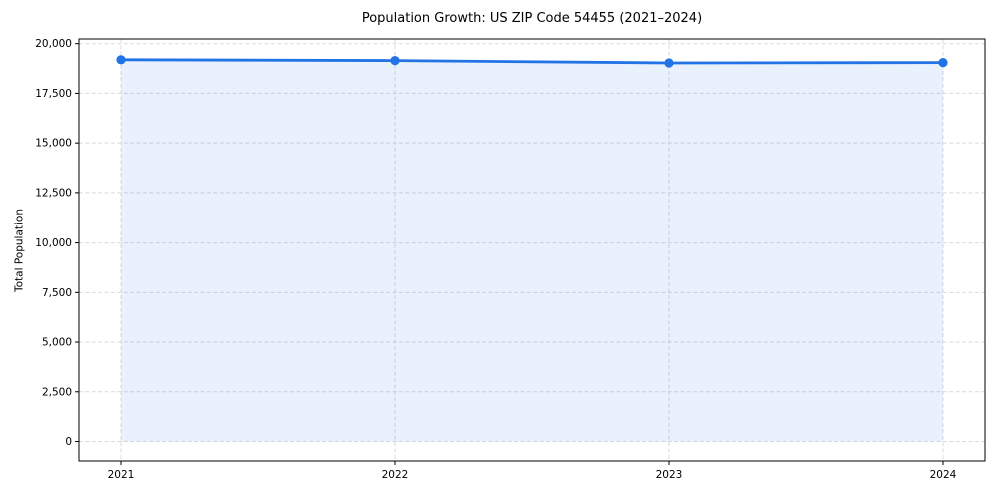 The image size is (1000, 500). Describe the element at coordinates (57, 343) in the screenshot. I see `y-tick-label: 5,000` at that location.